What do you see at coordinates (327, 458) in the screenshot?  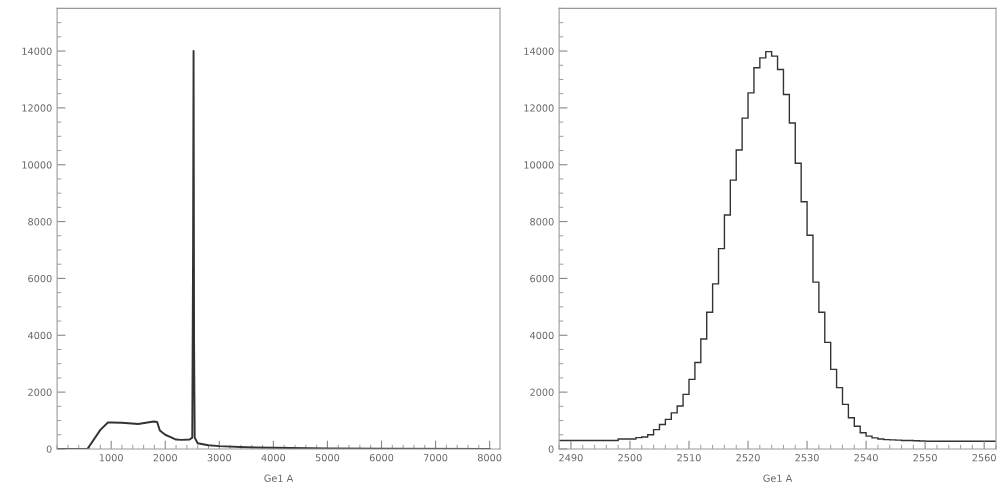 I see `x-tick-label: 5000` at bounding box center [327, 458].